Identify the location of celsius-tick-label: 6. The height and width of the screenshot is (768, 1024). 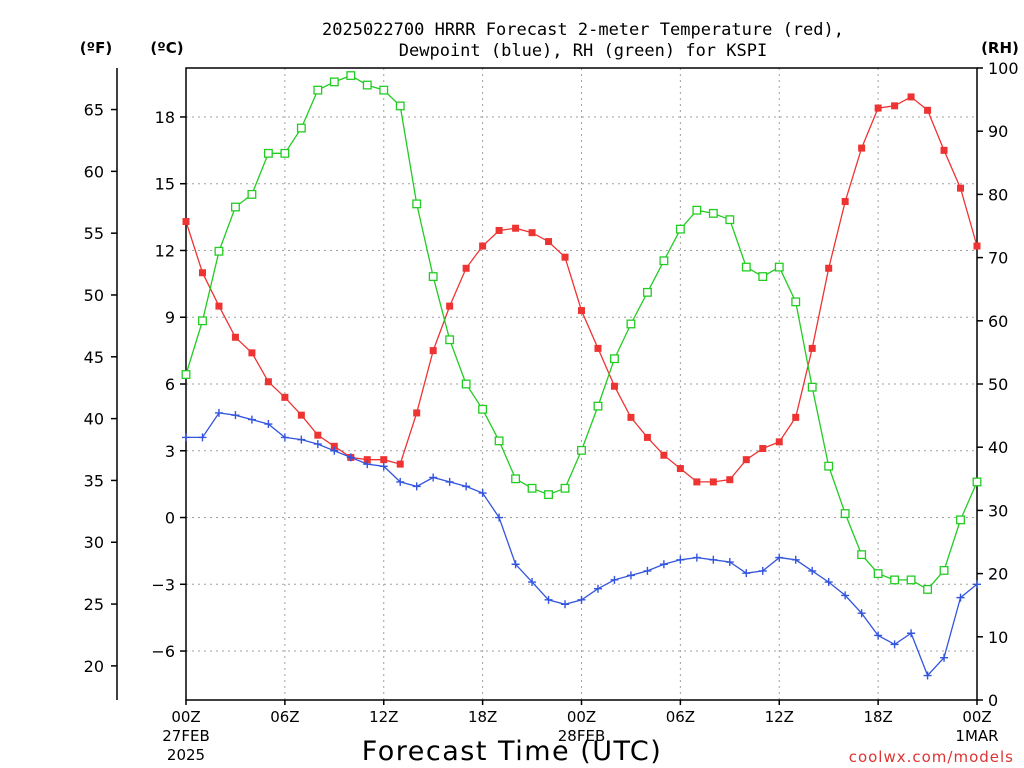
(170, 384).